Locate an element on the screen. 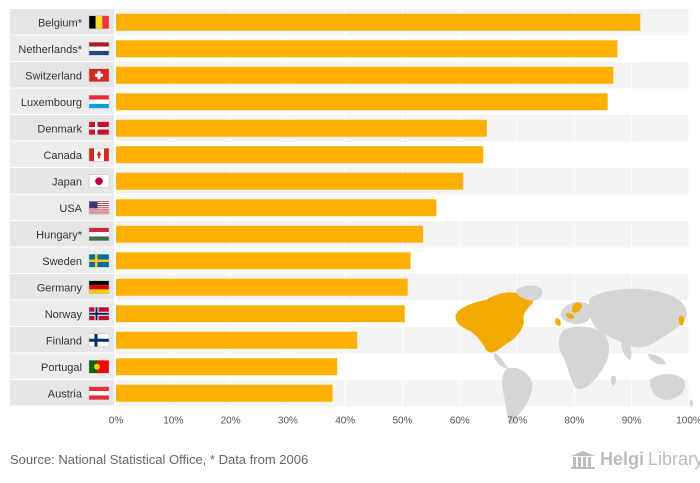  map-benelux is located at coordinates (570, 316).